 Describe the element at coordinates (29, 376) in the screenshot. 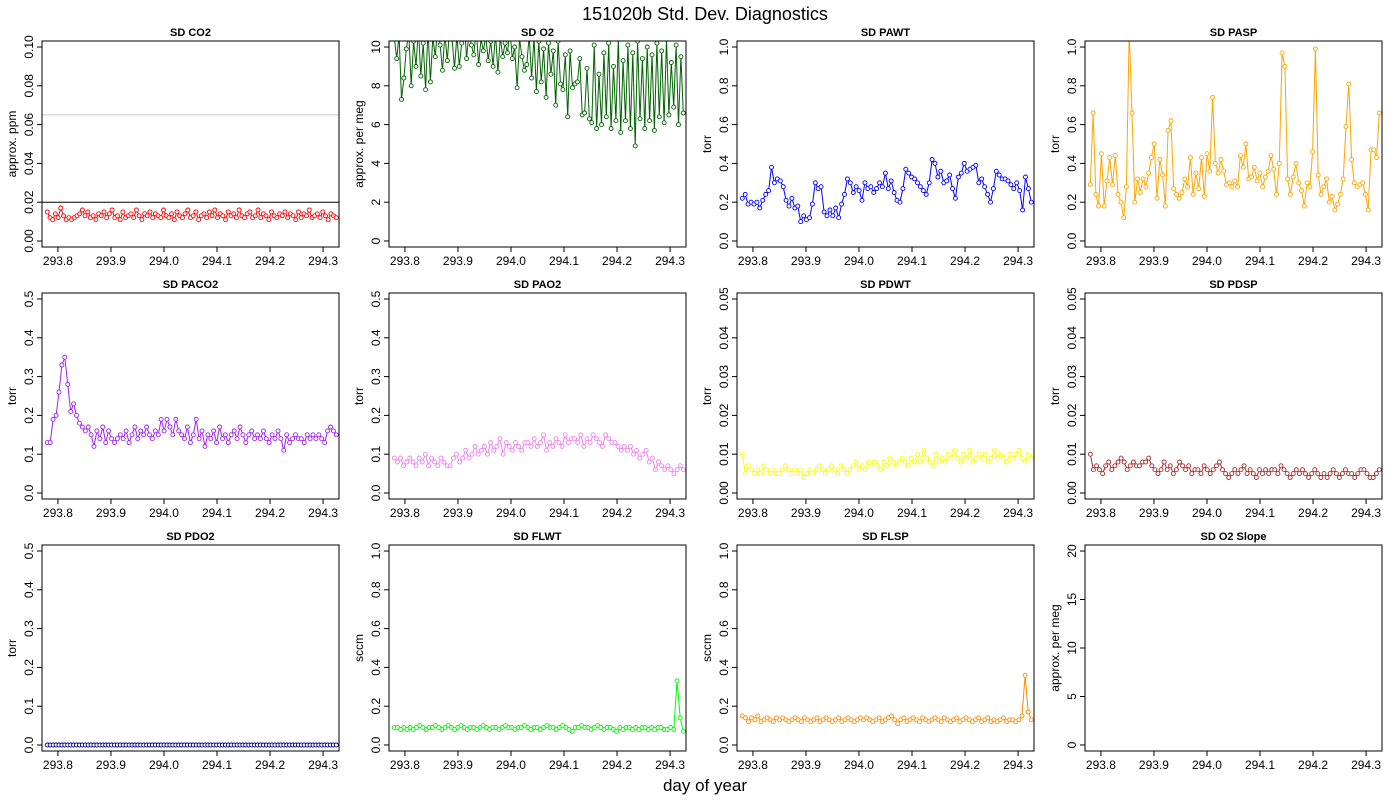

I see `y-tick-label: 0.3` at that location.